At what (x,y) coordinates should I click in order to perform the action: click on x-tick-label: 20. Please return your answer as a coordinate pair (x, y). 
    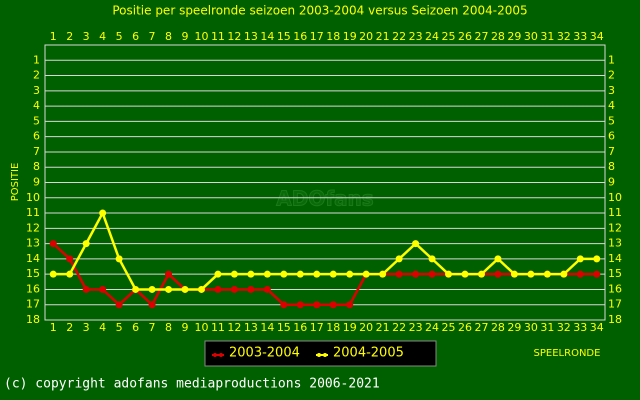
    Looking at the image, I should click on (366, 327).